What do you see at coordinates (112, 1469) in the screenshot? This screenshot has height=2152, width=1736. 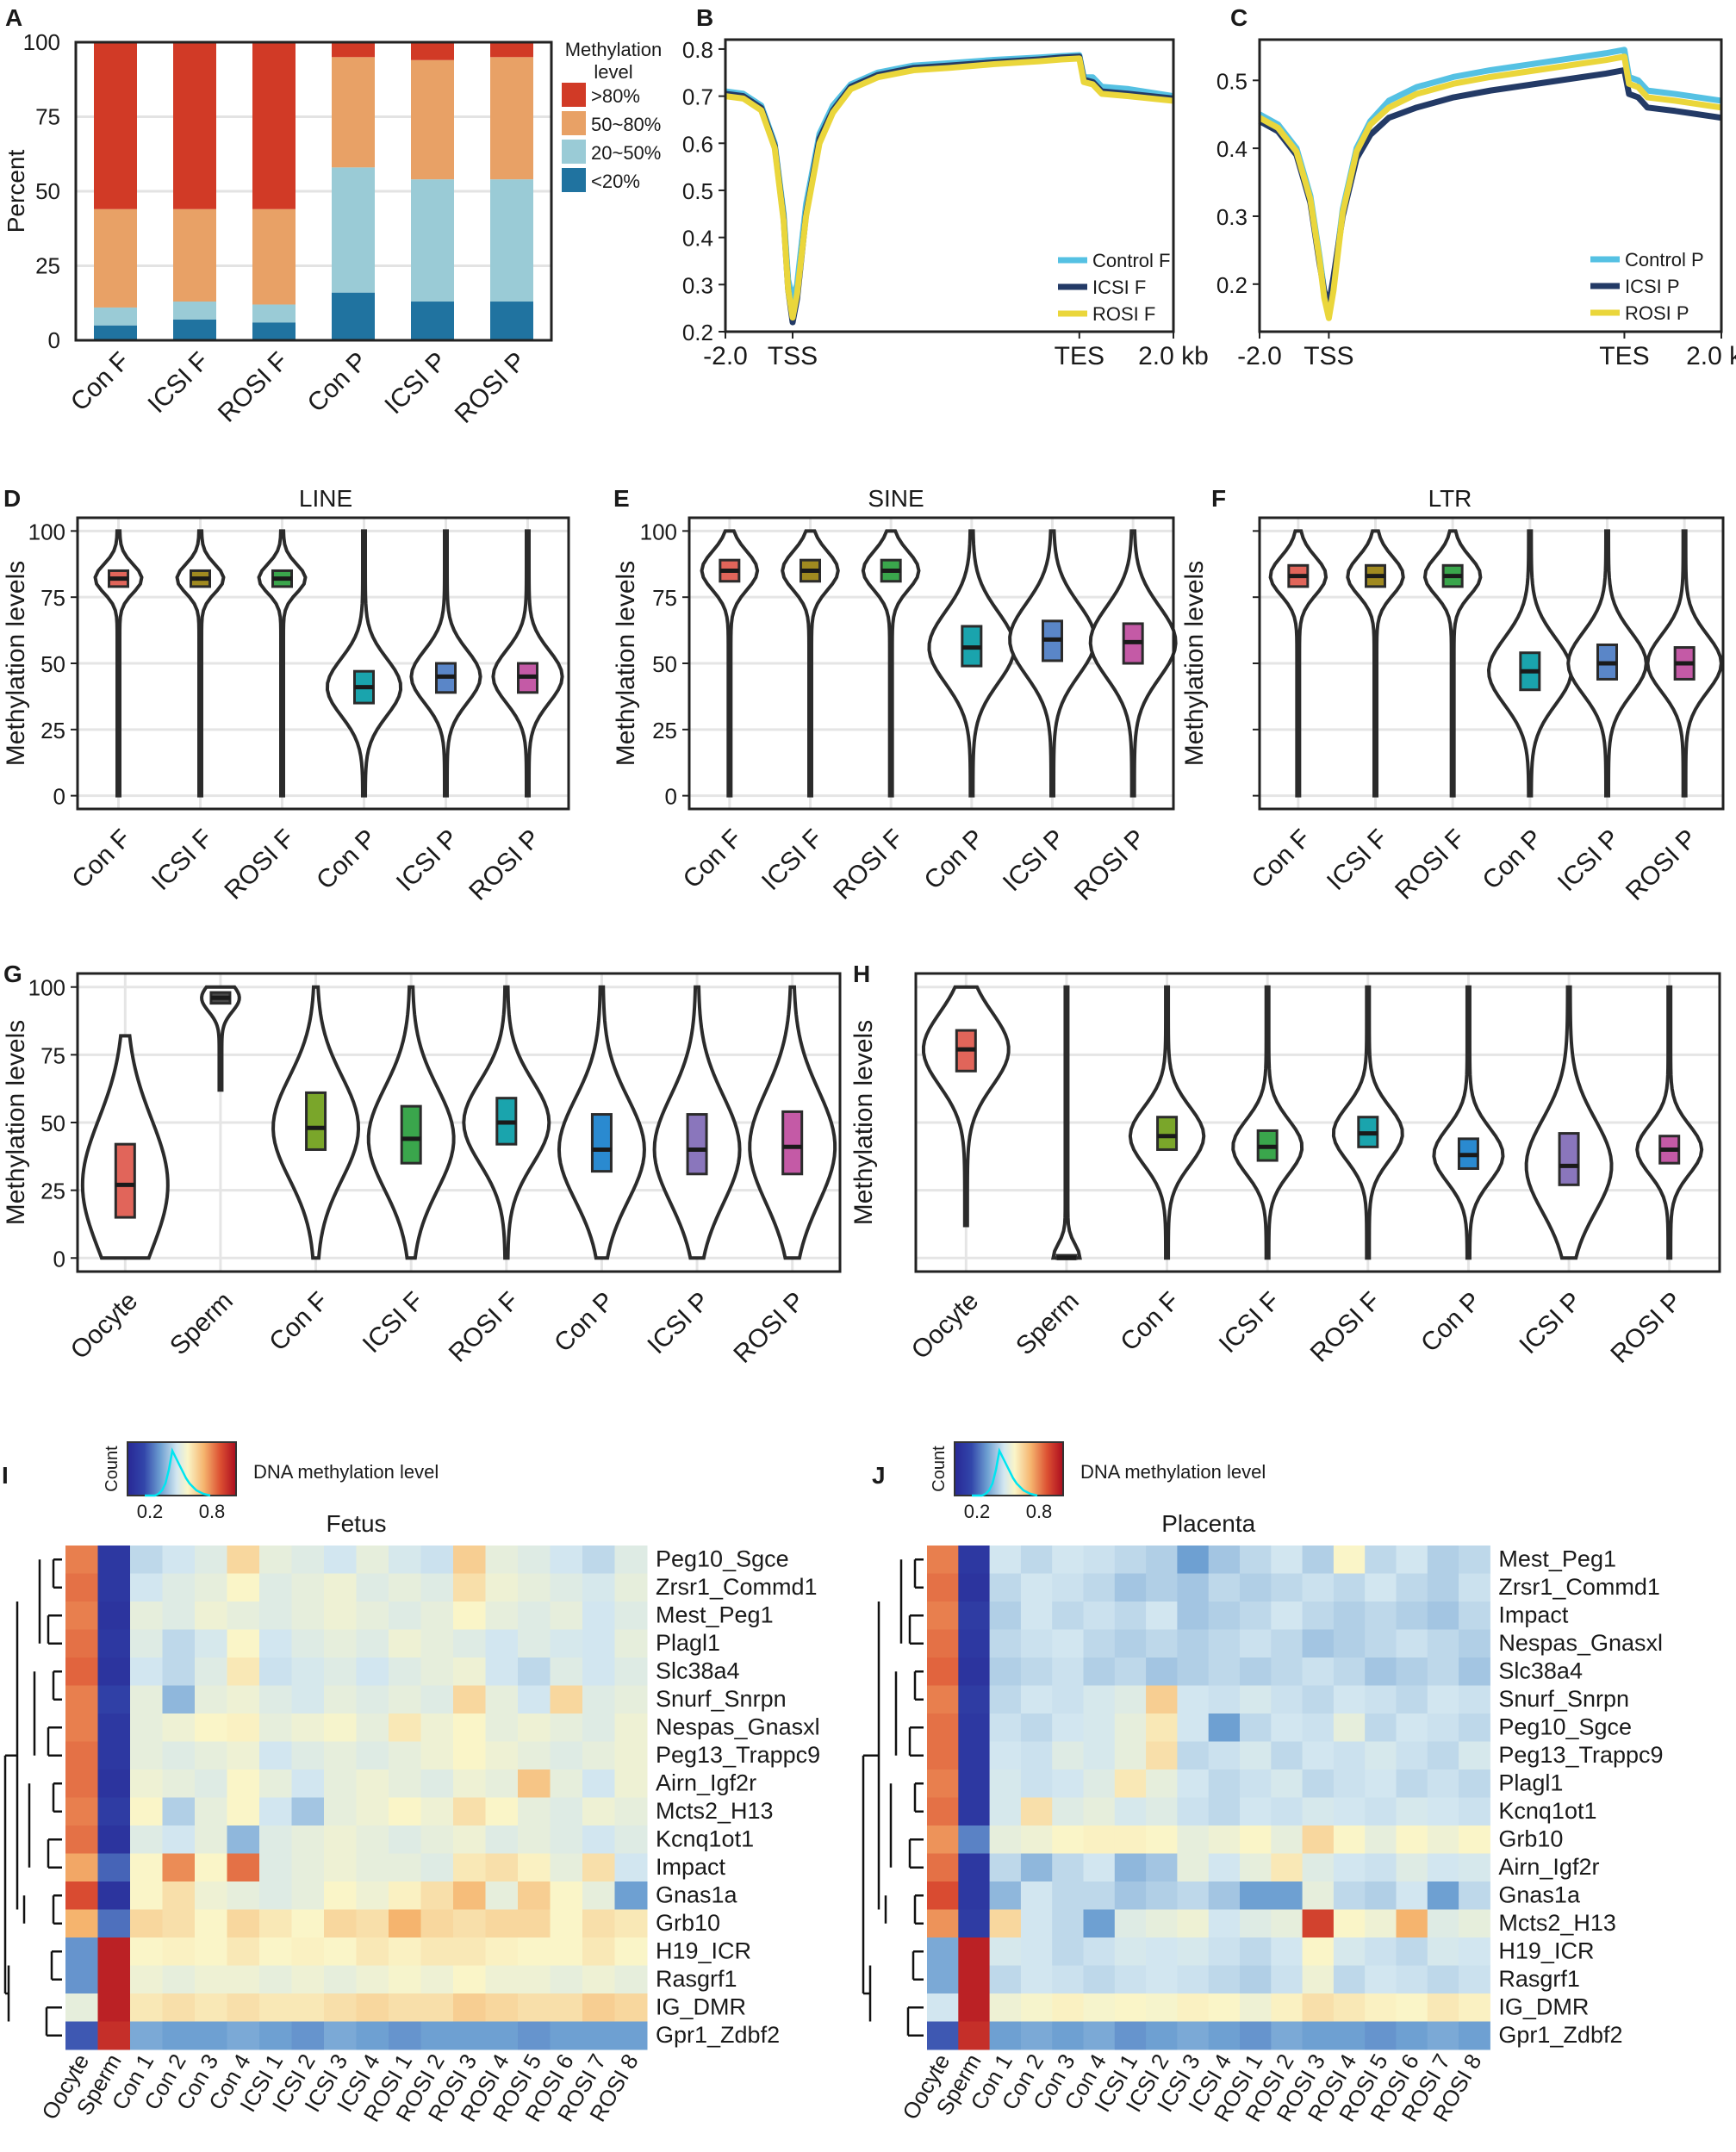 I see `colorbar-axis-label: Count` at bounding box center [112, 1469].